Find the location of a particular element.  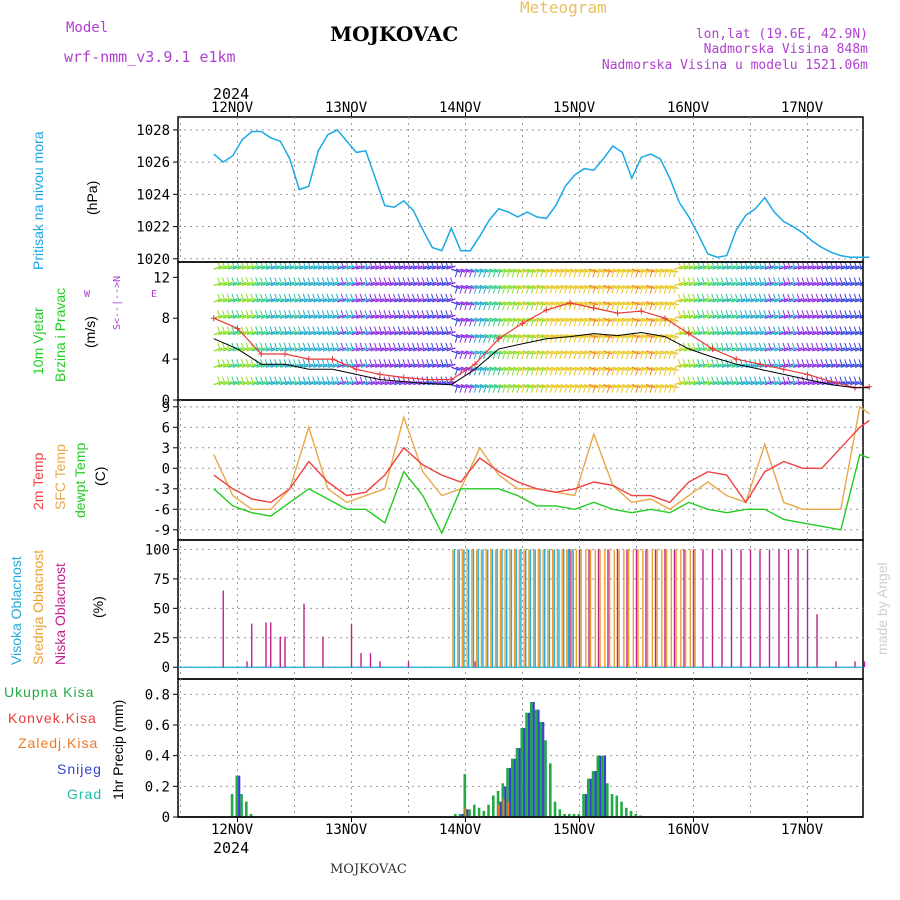

temp-tick-label: 0 is located at coordinates (166, 469).